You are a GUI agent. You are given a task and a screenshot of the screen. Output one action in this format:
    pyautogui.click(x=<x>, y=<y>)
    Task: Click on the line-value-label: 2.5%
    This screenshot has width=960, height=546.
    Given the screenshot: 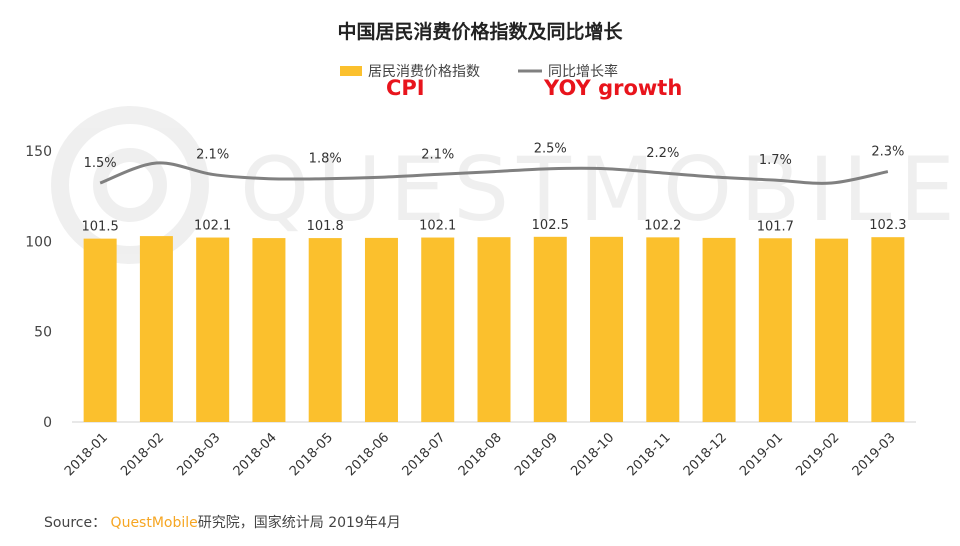 What is the action you would take?
    pyautogui.click(x=550, y=149)
    